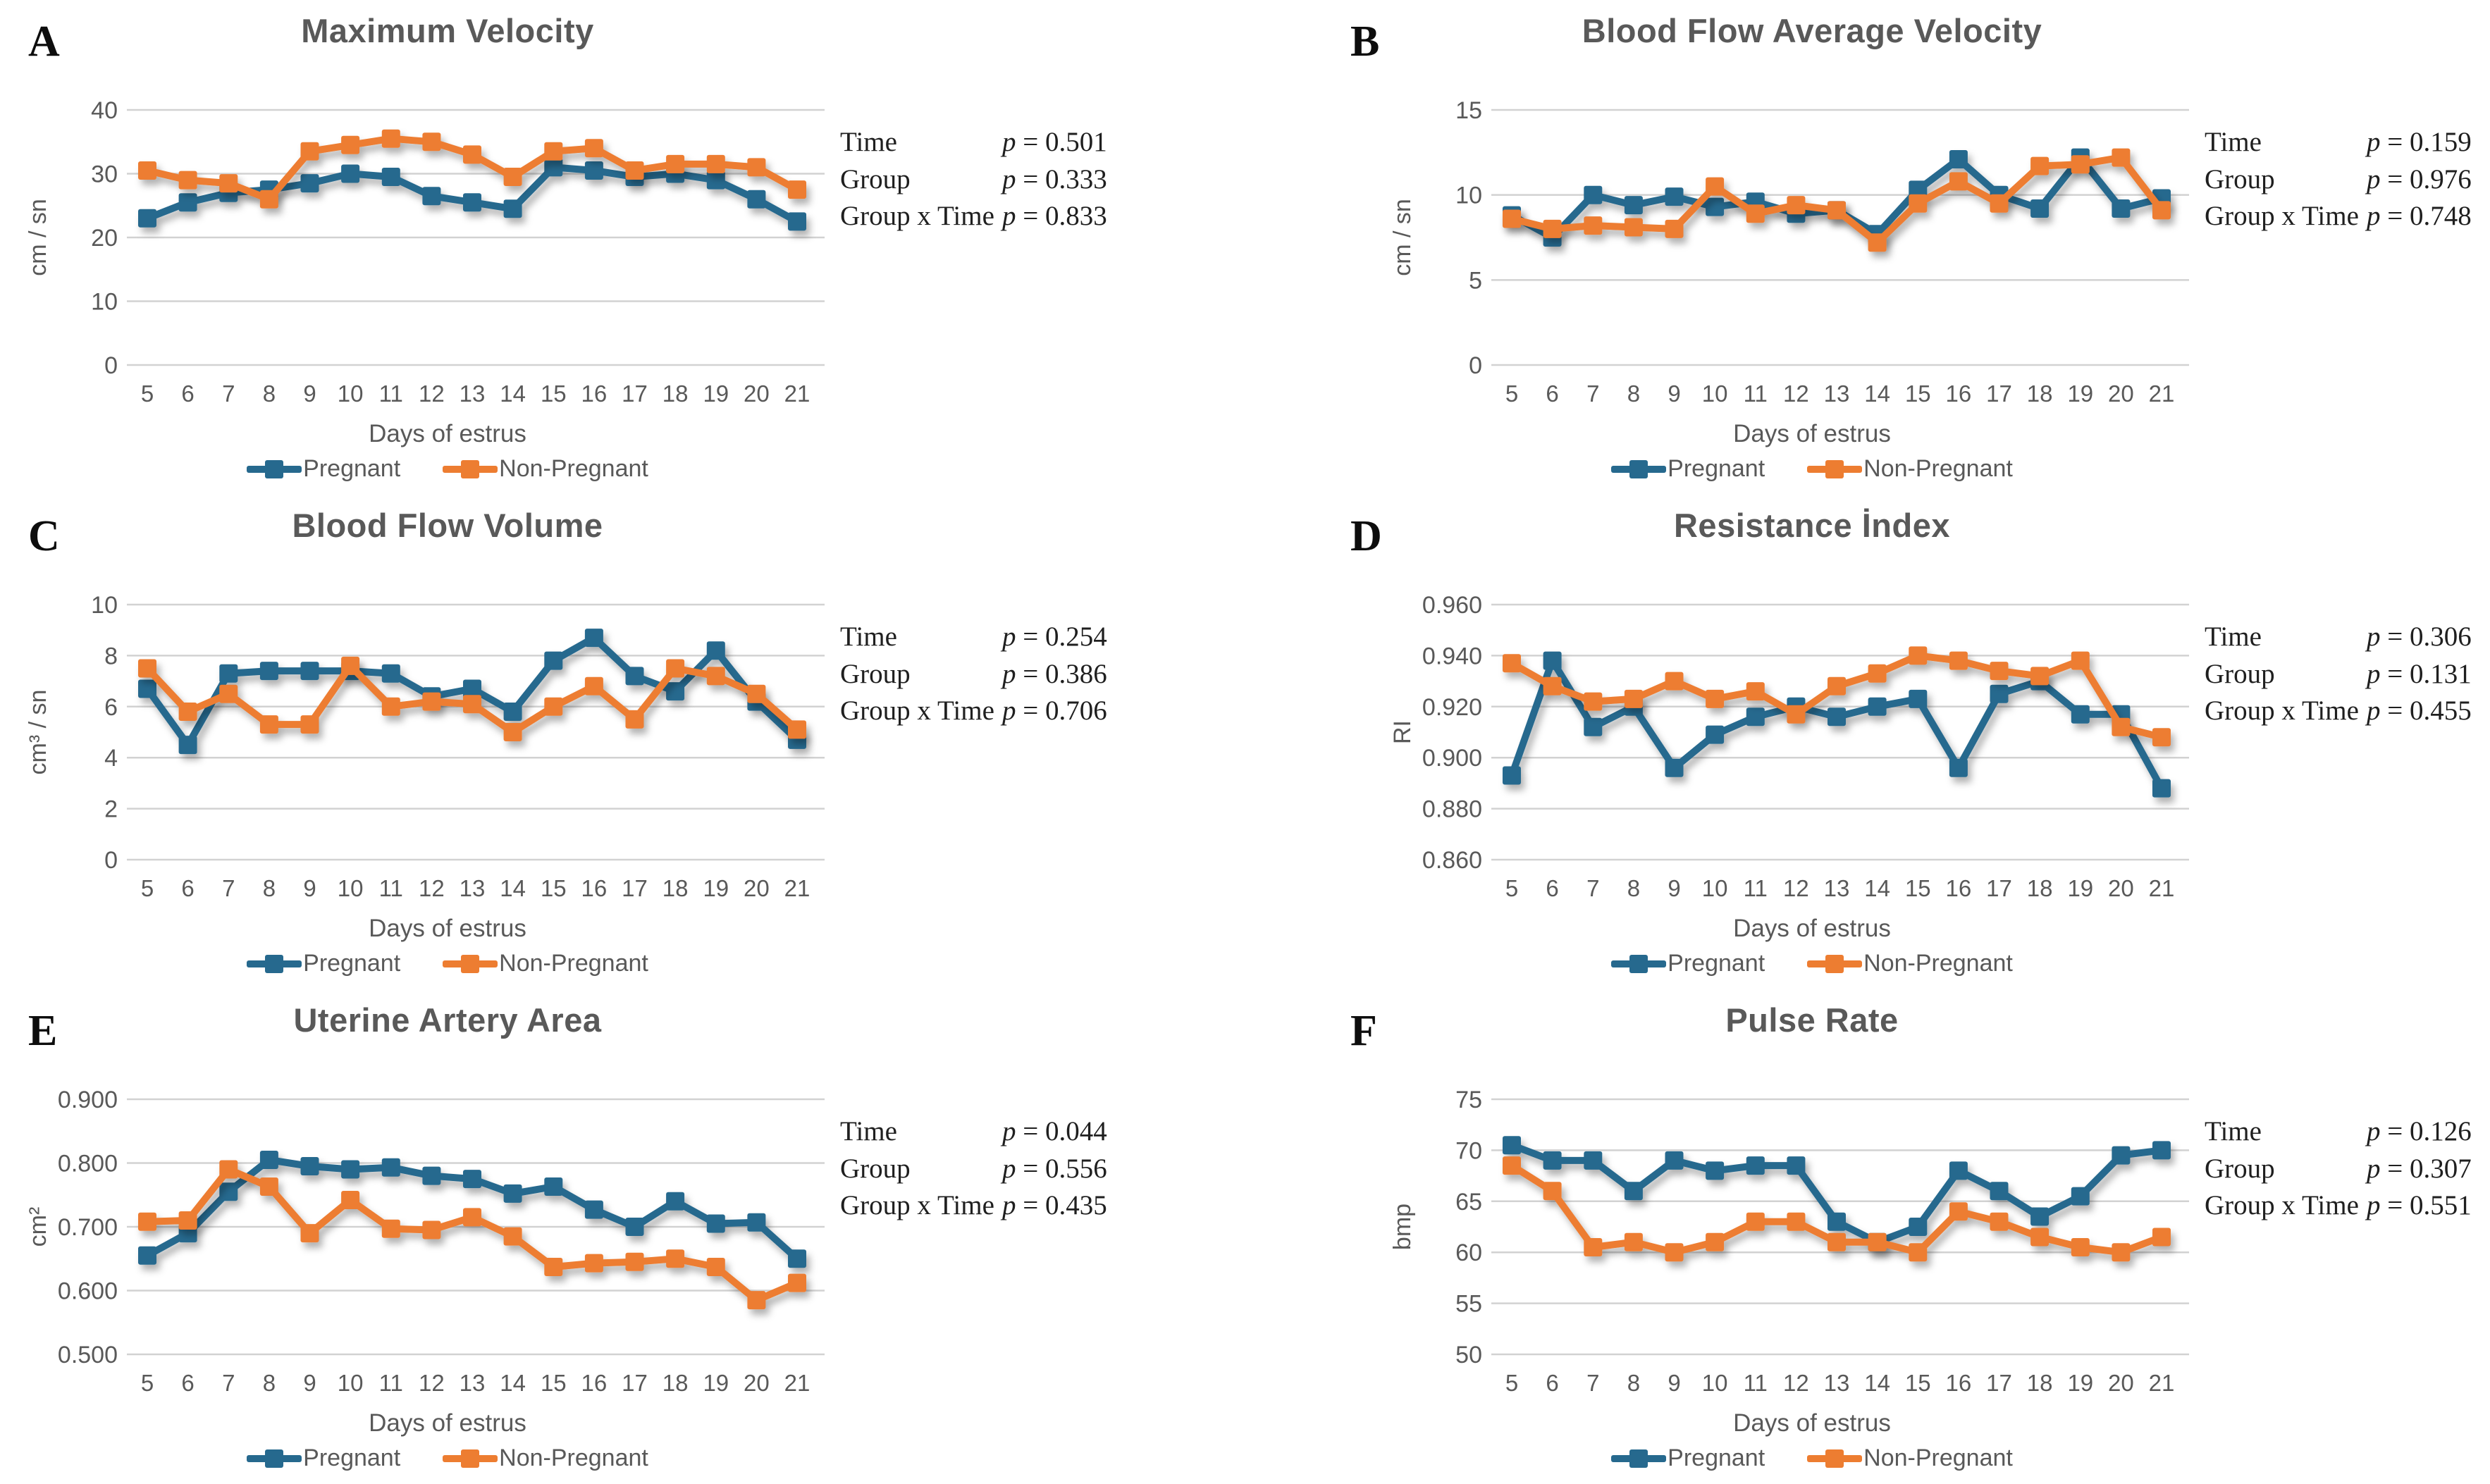 The height and width of the screenshot is (1484, 2490). What do you see at coordinates (1716, 468) in the screenshot?
I see `legend-label: Pregnant` at bounding box center [1716, 468].